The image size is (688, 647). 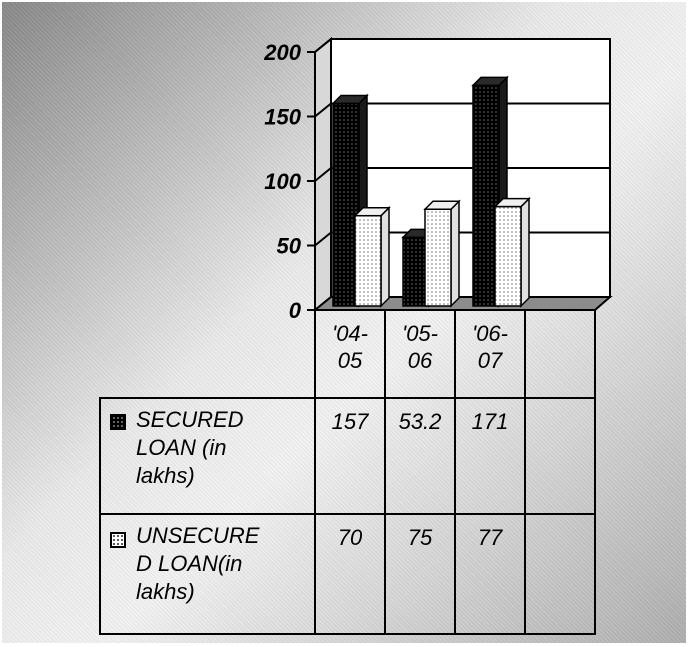 What do you see at coordinates (282, 52) in the screenshot?
I see `ytick-label-200: 200` at bounding box center [282, 52].